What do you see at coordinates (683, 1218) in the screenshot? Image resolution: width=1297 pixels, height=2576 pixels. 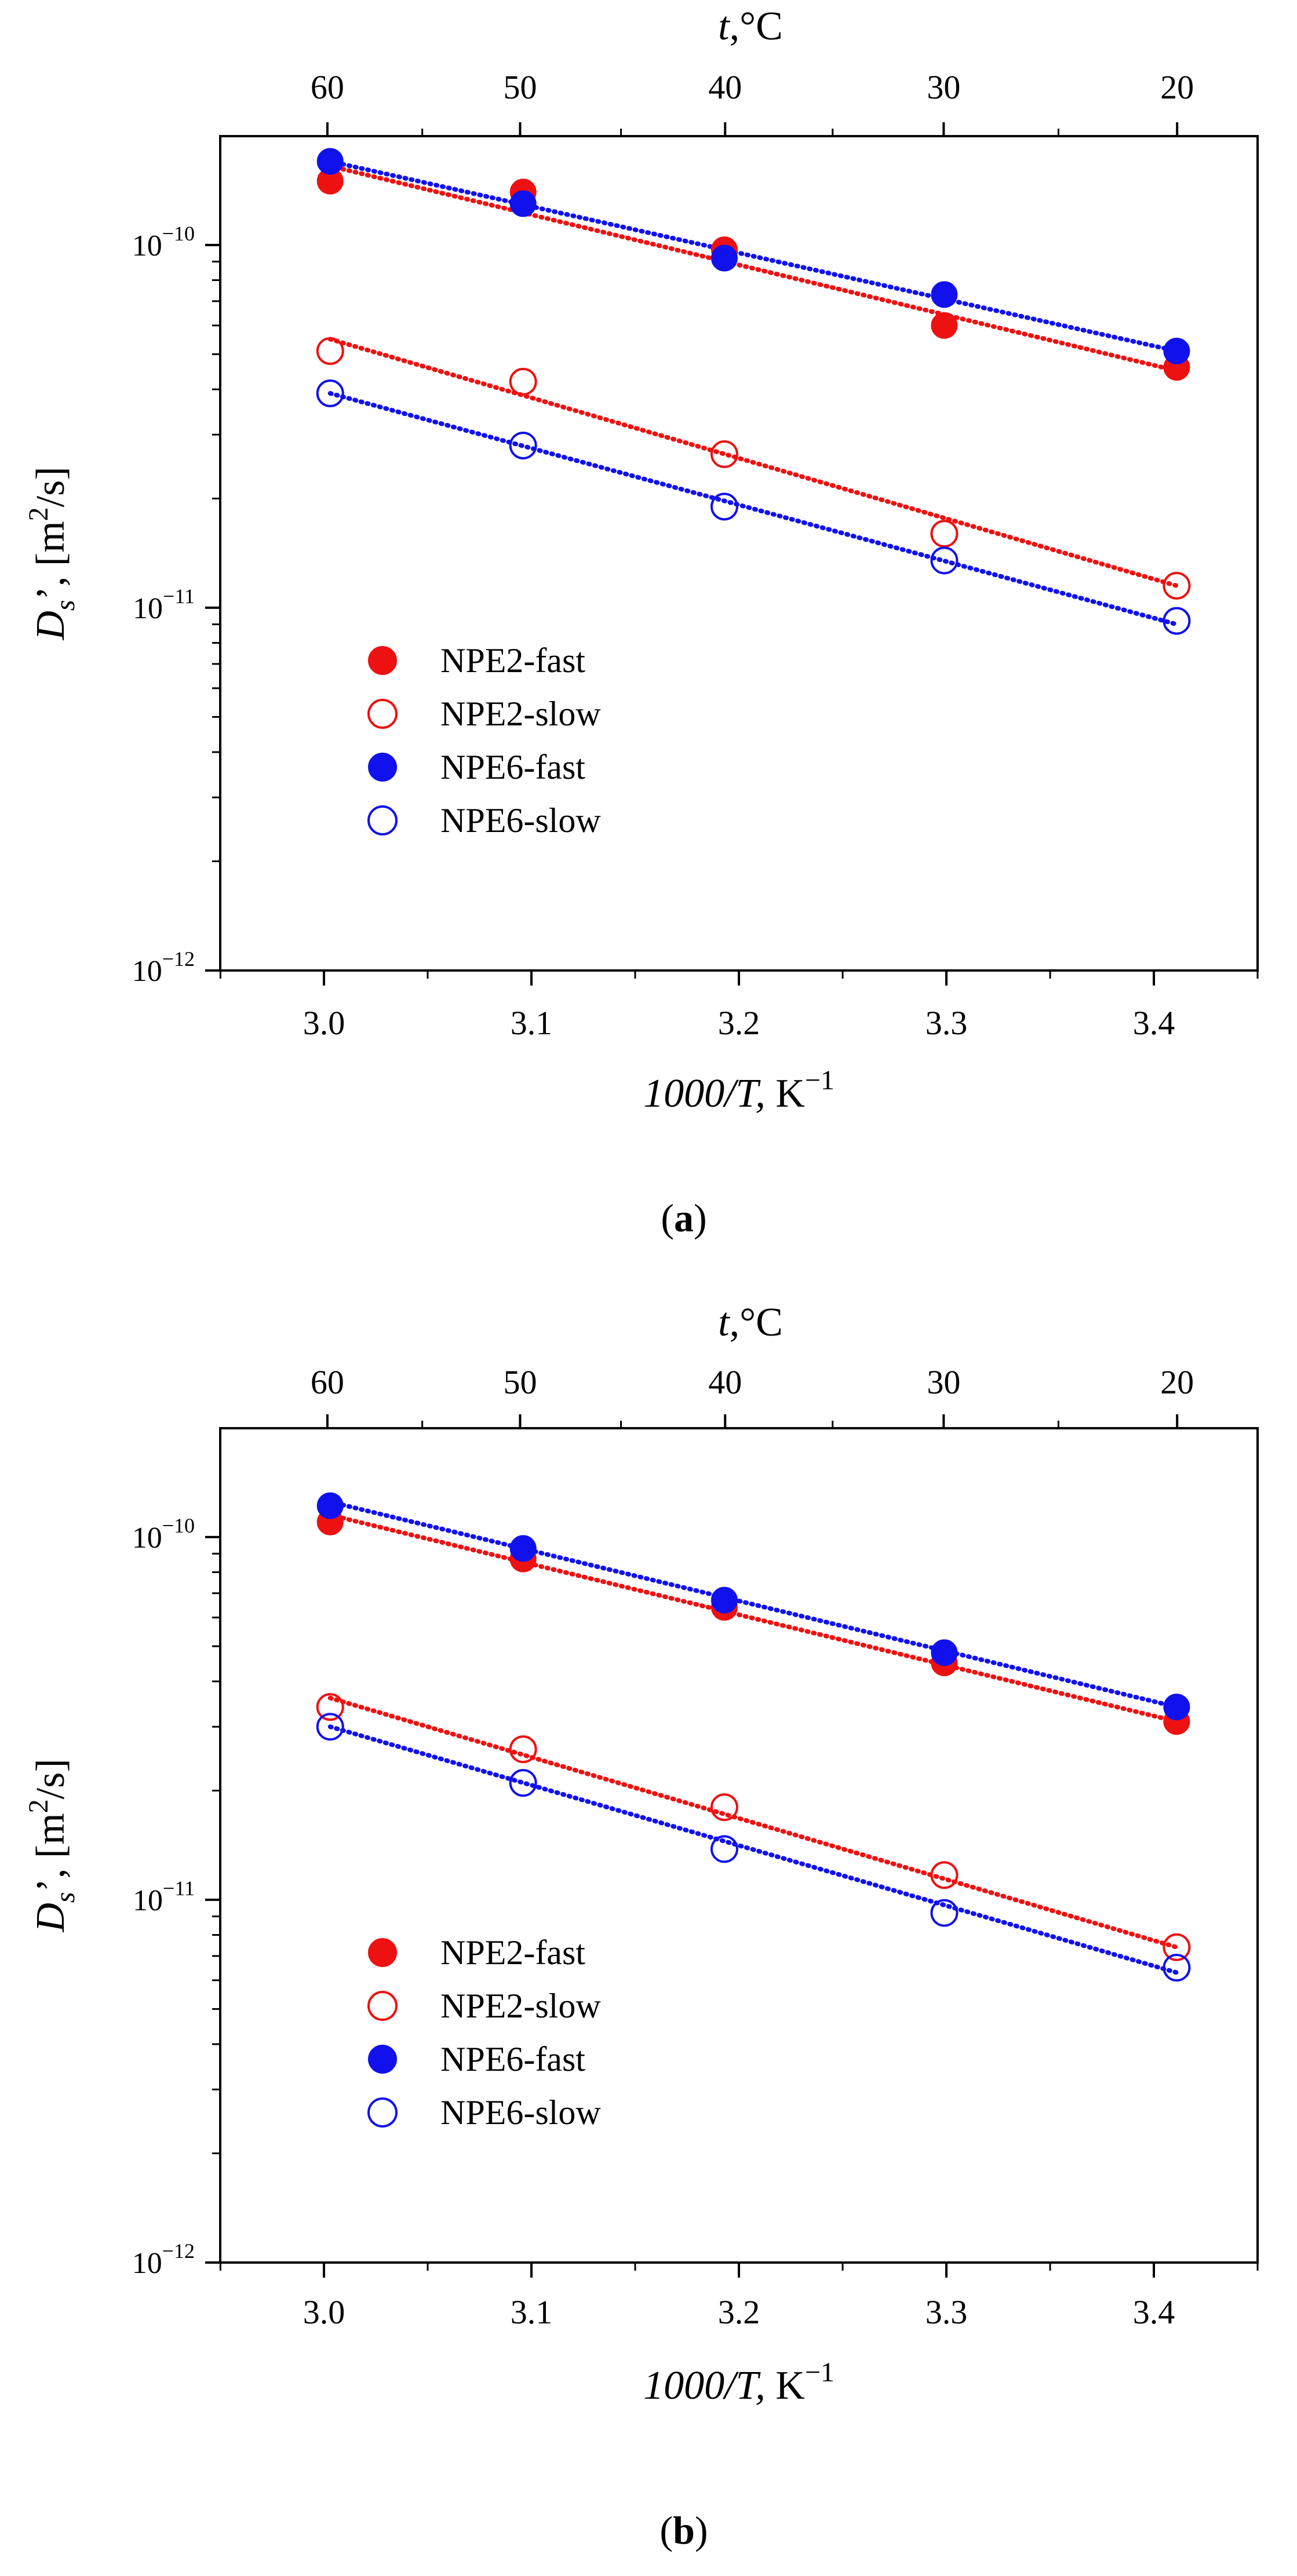 I see `panel-caption: (a)` at bounding box center [683, 1218].